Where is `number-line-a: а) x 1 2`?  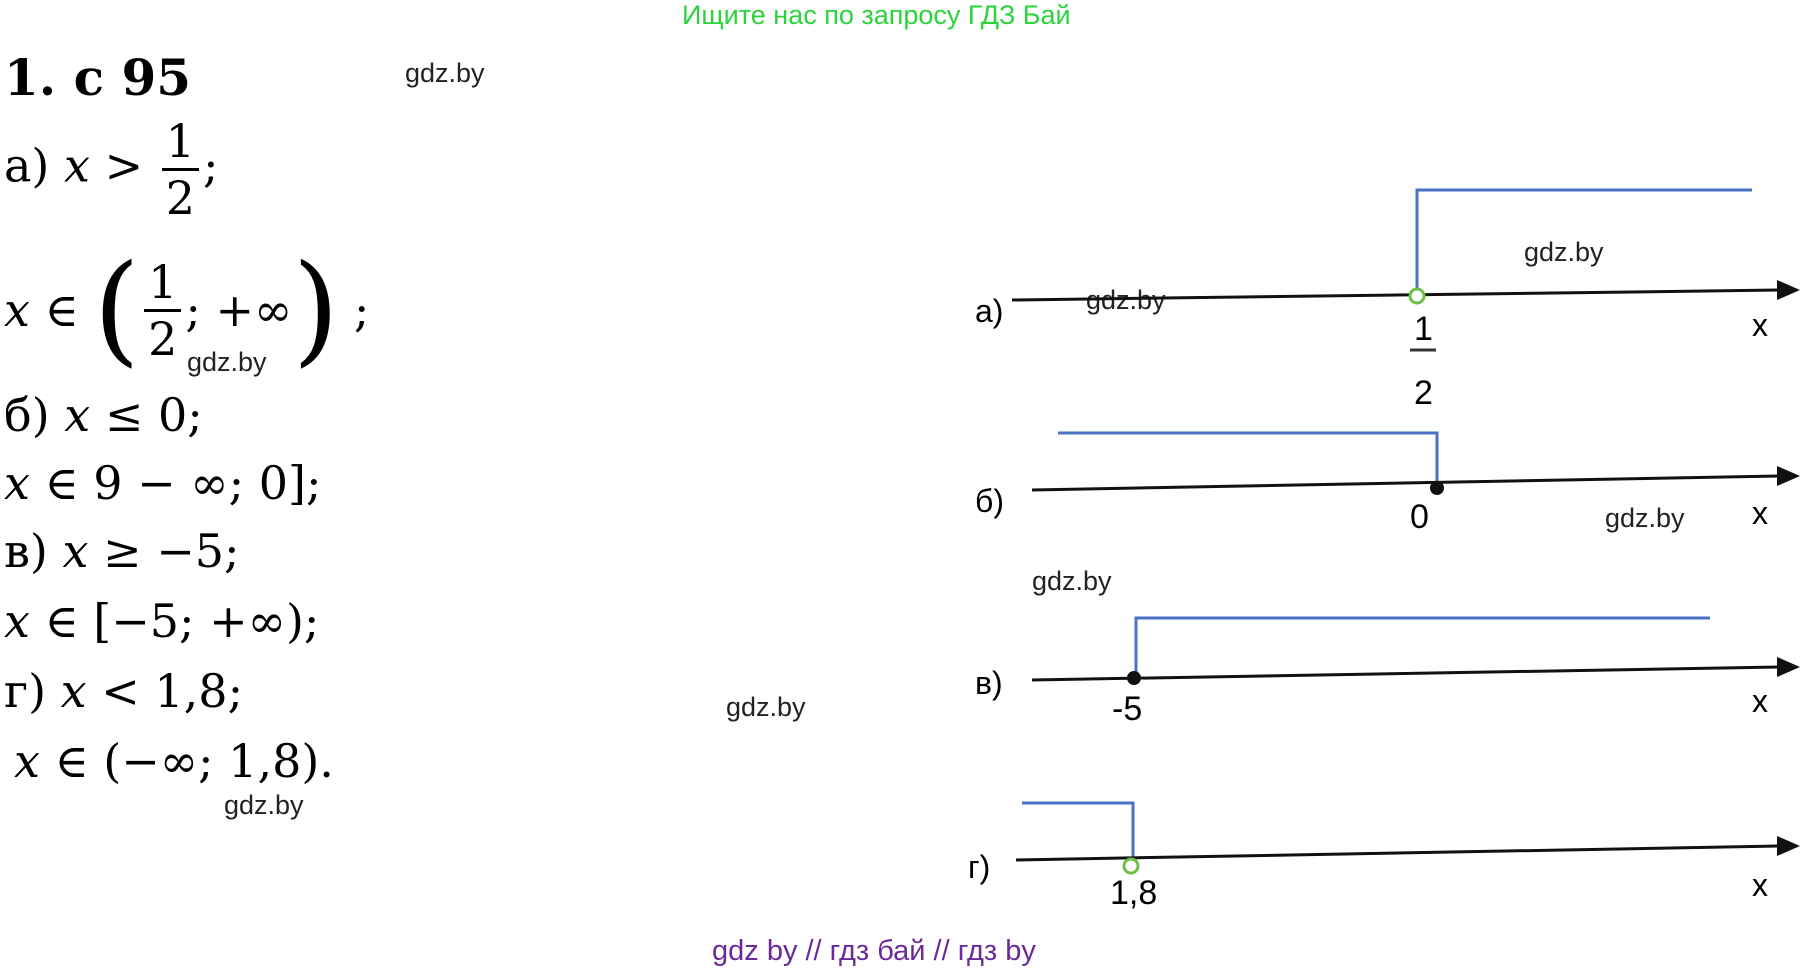
number-line-a: а) x 1 2 is located at coordinates (1387, 300).